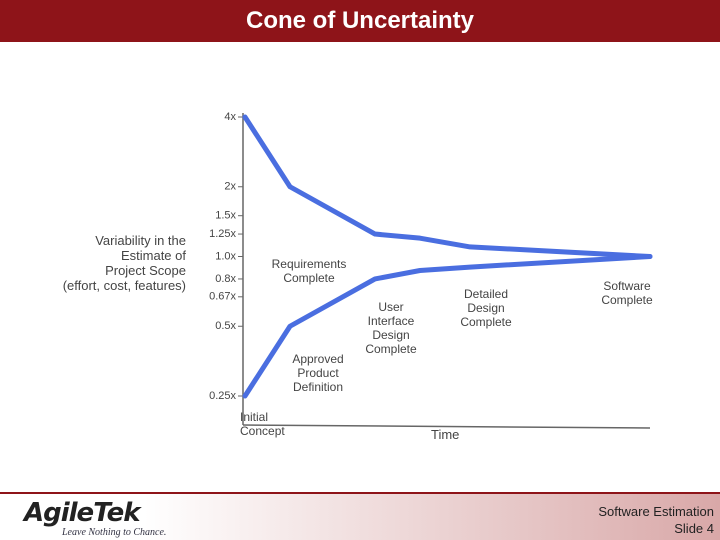 The width and height of the screenshot is (720, 540). I want to click on y-tick-label: 0.25x, so click(222, 396).